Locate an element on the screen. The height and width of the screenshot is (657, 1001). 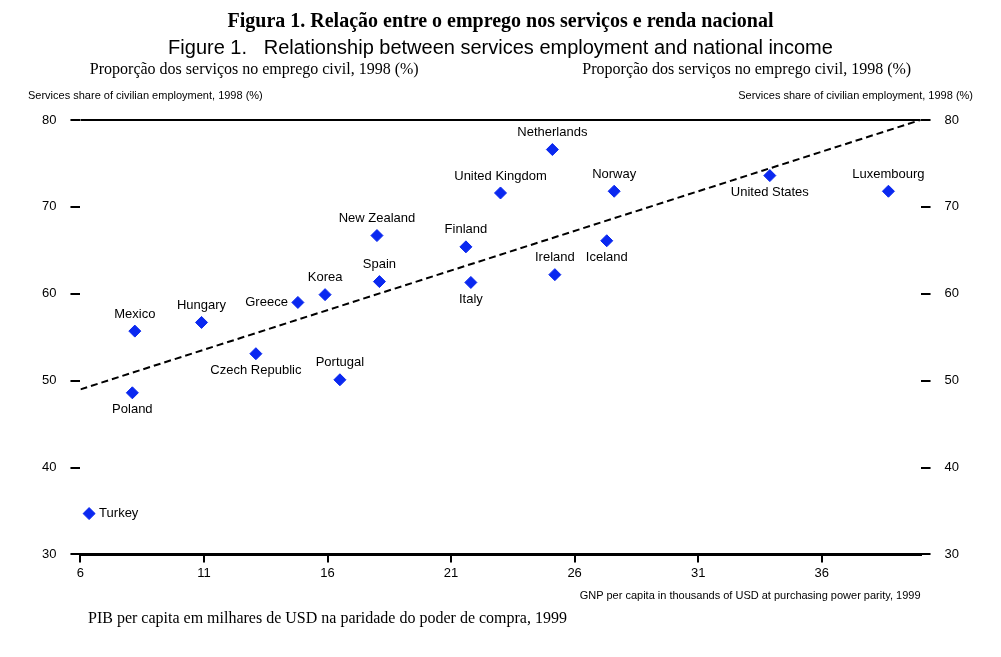
x-tick-label: 31 is located at coordinates (698, 572).